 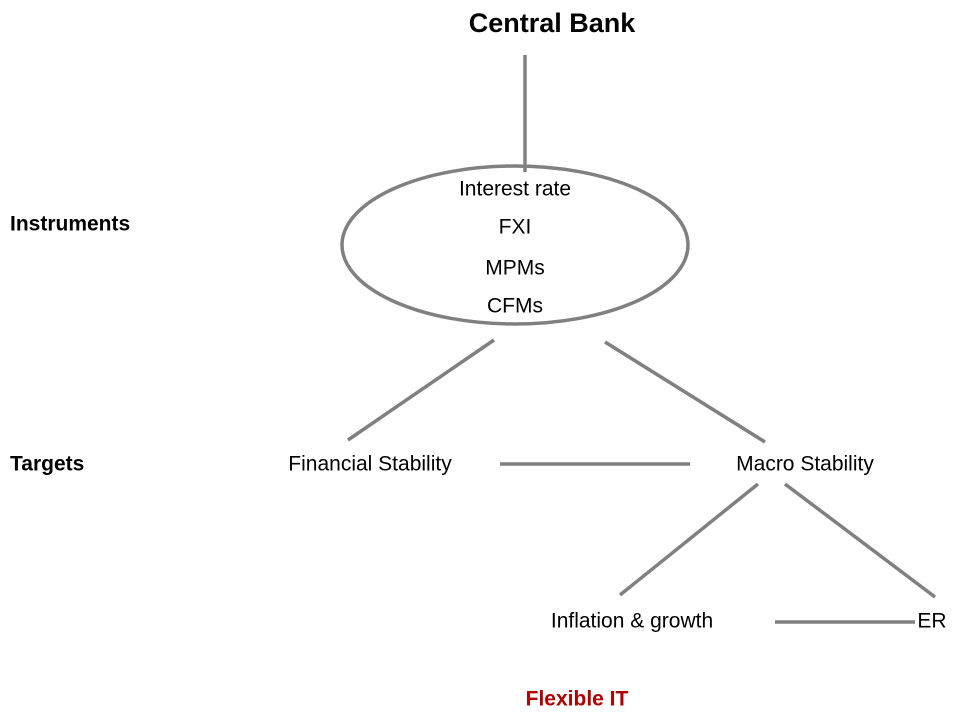 I want to click on instruments-ellipse, so click(x=515, y=245).